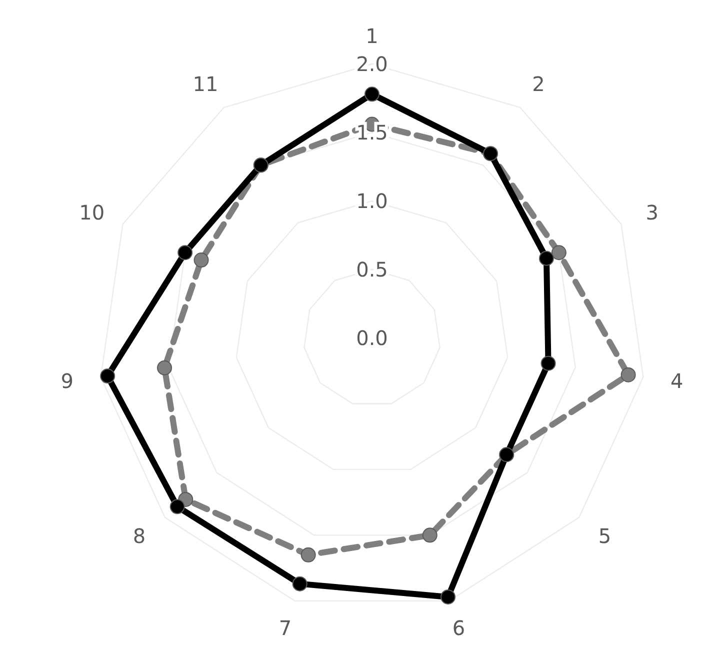 This screenshot has height=663, width=728. I want to click on y-tick-label: 1.0, so click(372, 201).